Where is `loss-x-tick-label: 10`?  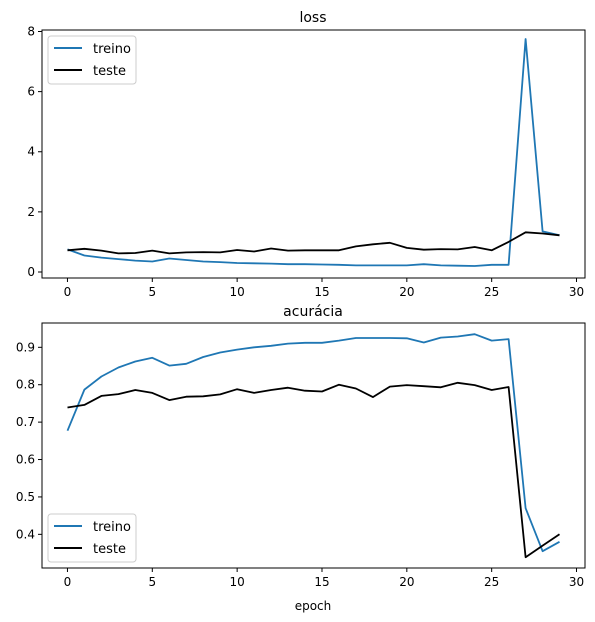
loss-x-tick-label: 10 is located at coordinates (237, 292).